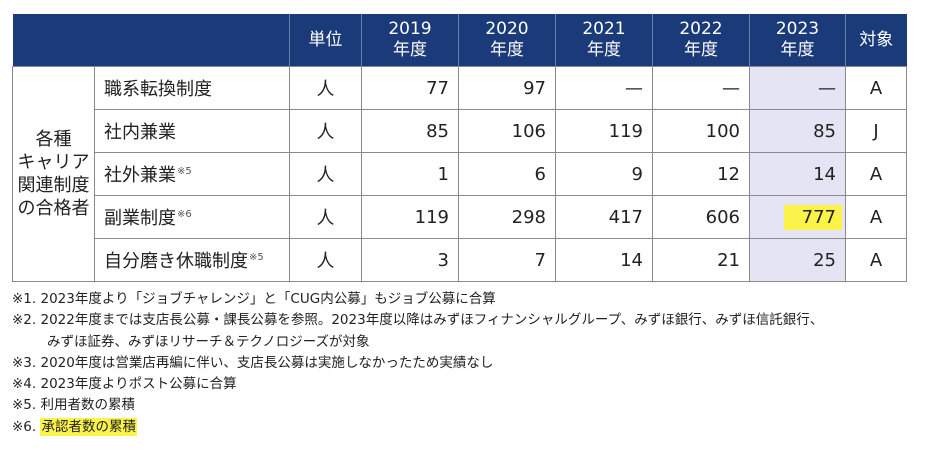 The image size is (940, 469). Describe the element at coordinates (604, 40) in the screenshot. I see `header-year-2021: 2021 年度` at that location.